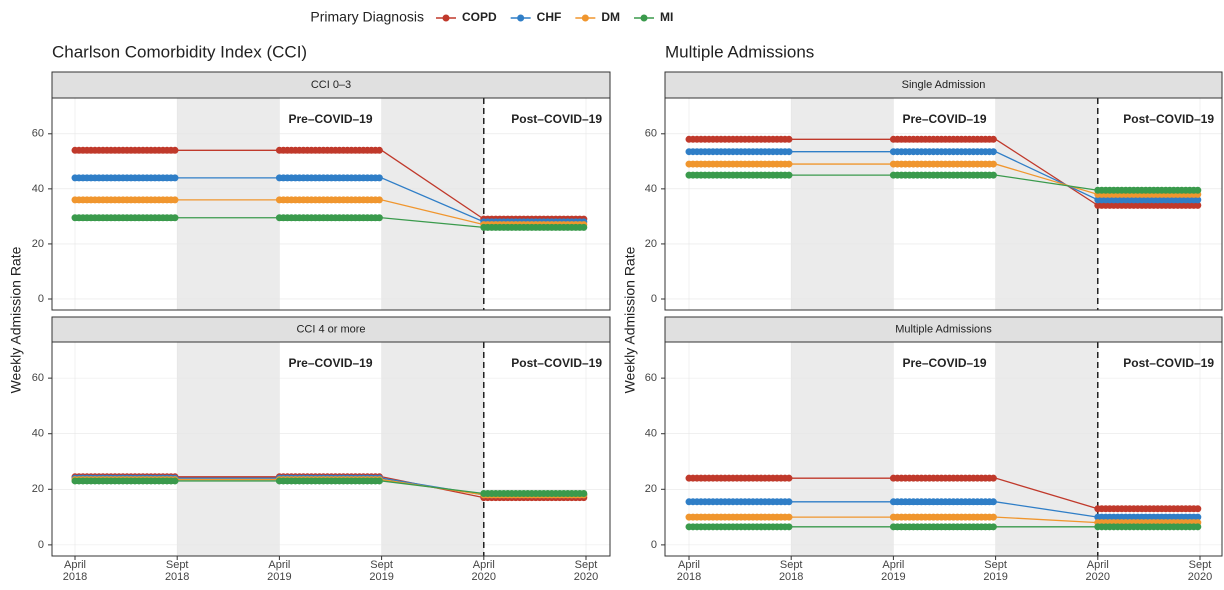 The width and height of the screenshot is (1224, 590). Describe the element at coordinates (367, 17) in the screenshot. I see `legend-title: Primary Diagnosis` at that location.